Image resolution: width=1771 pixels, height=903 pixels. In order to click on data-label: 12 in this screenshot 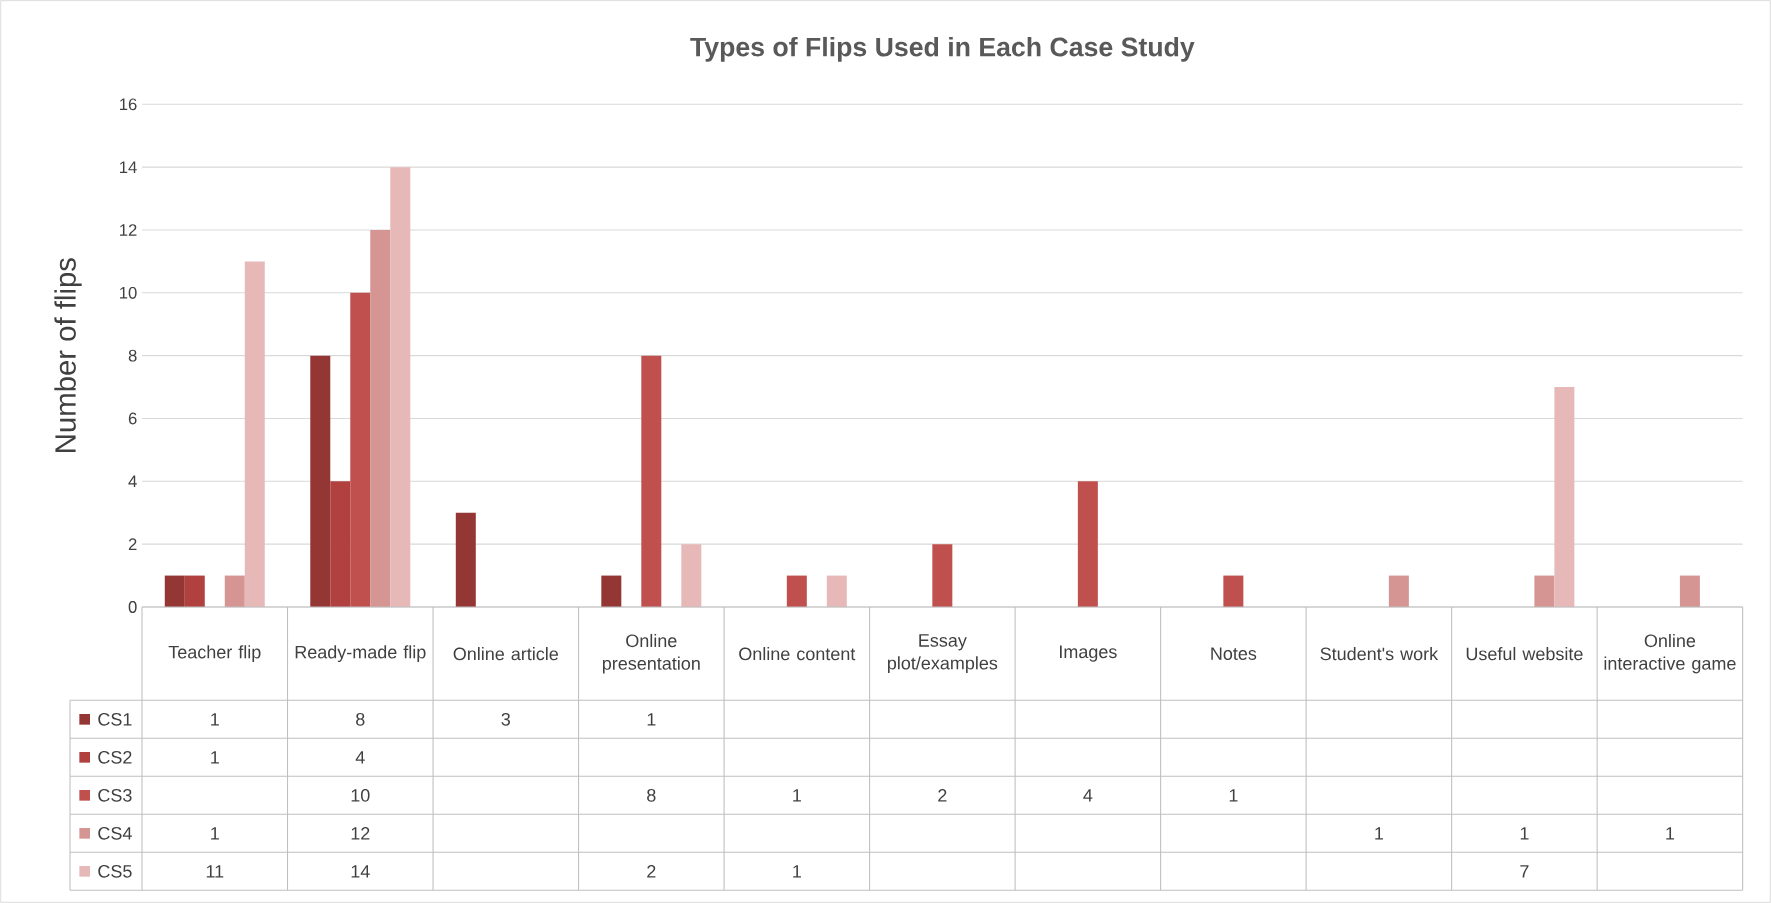, I will do `click(360, 833)`.